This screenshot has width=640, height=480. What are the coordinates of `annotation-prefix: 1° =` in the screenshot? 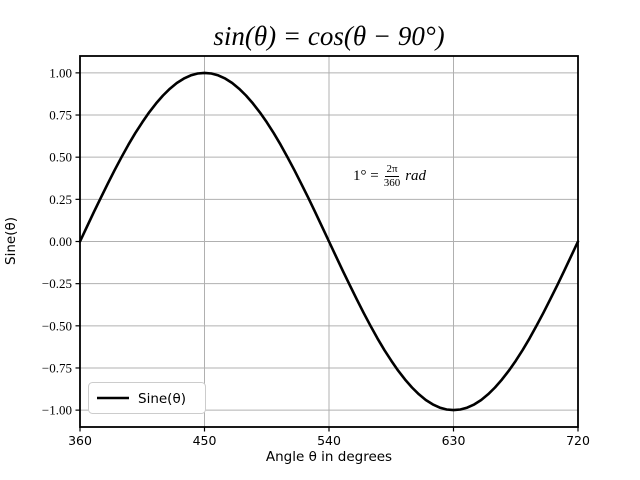 It's located at (366, 175).